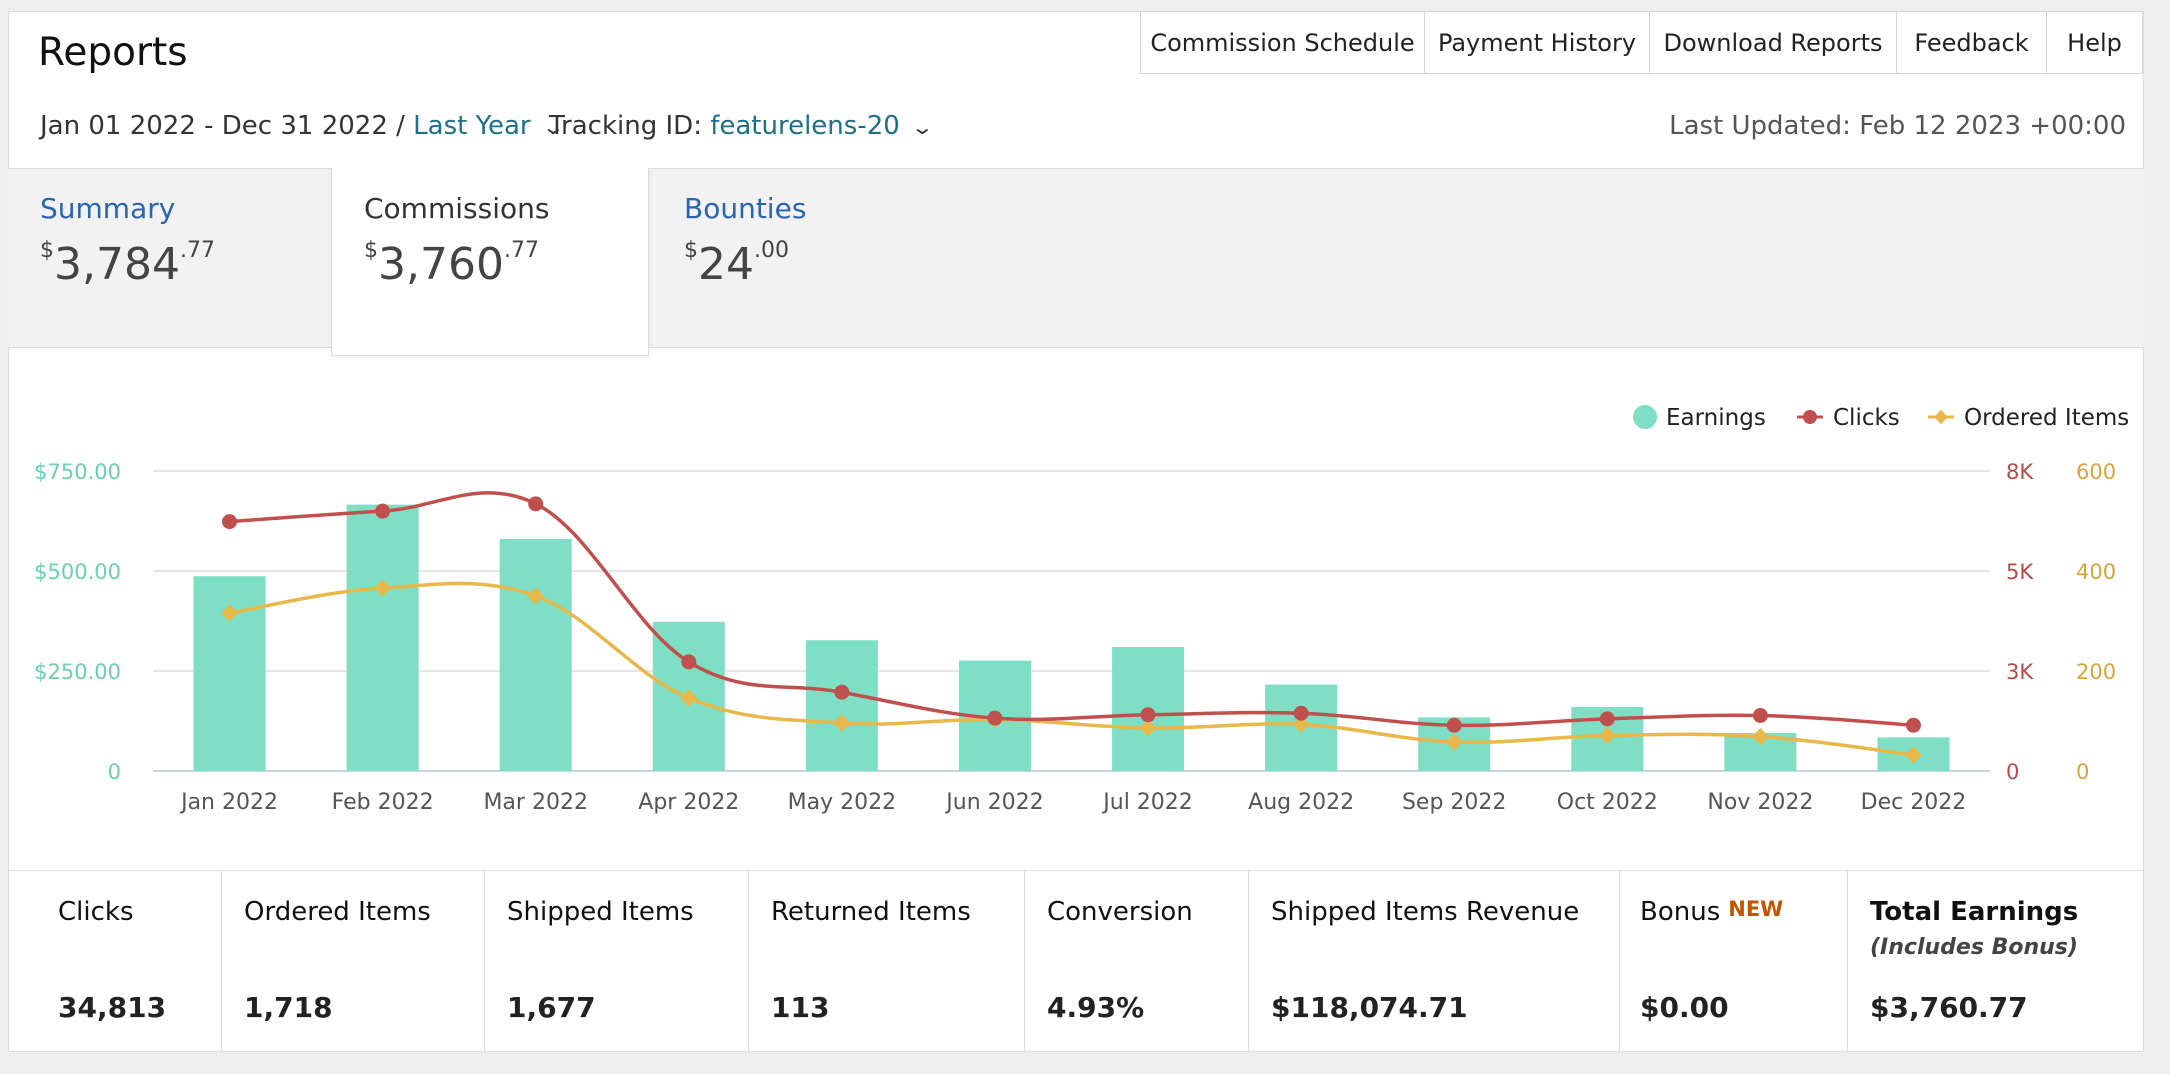  What do you see at coordinates (114, 772) in the screenshot?
I see `y-tick-label-earnings: 0` at bounding box center [114, 772].